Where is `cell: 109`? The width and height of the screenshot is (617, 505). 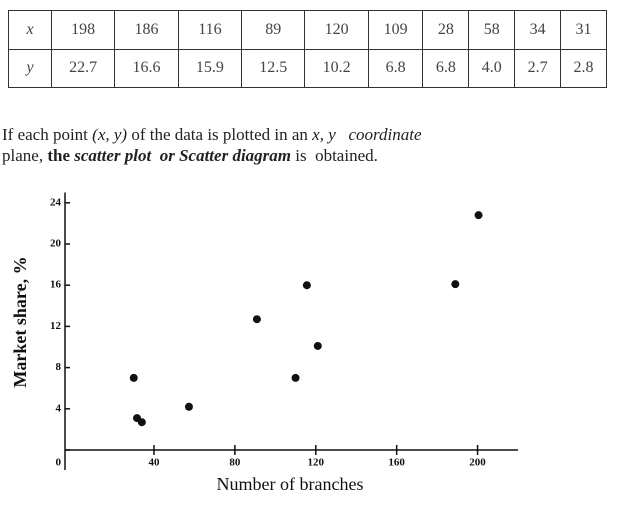 cell: 109 is located at coordinates (395, 30).